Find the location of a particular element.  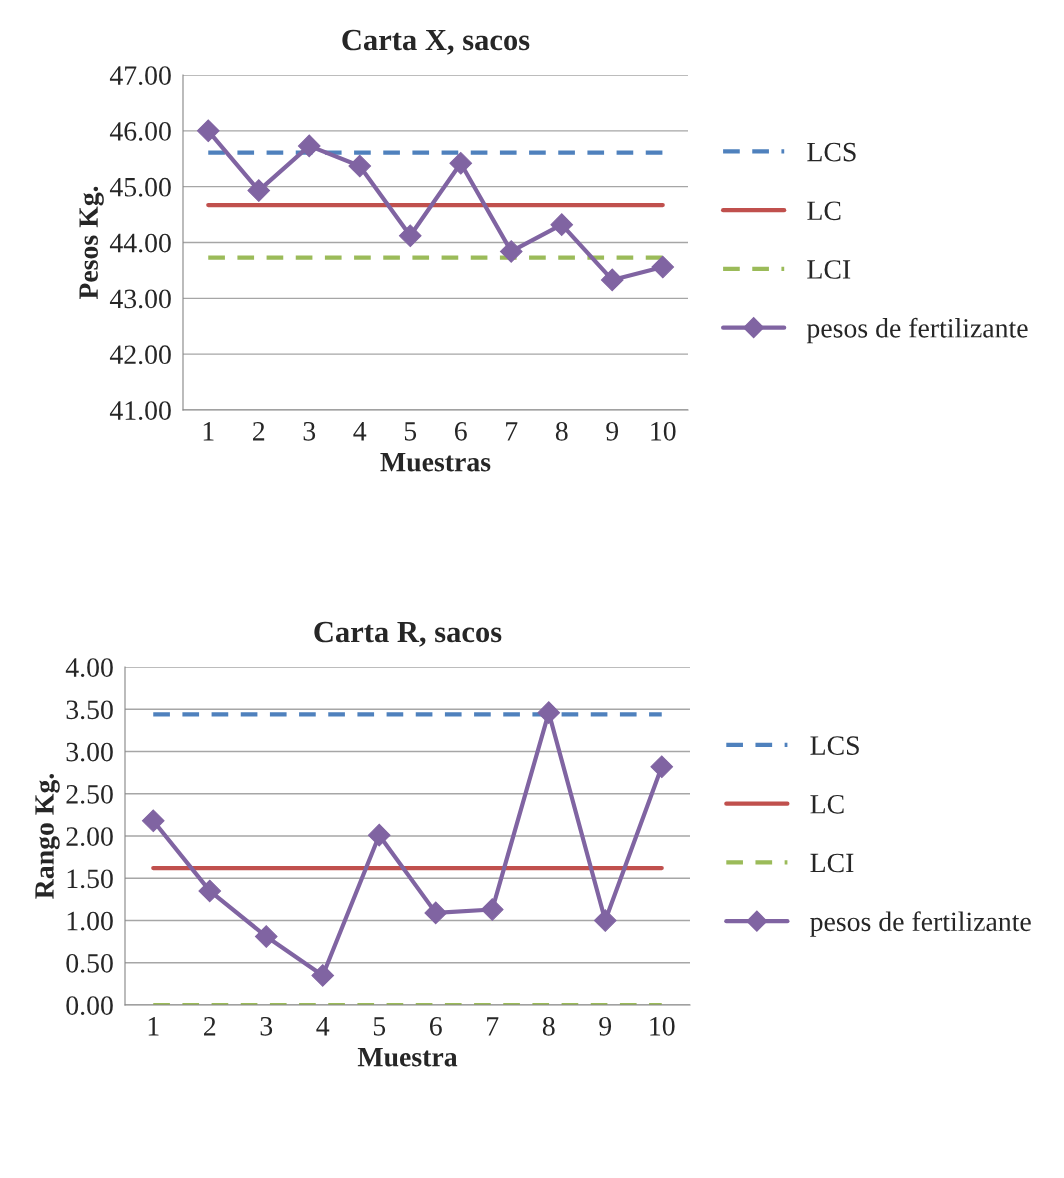

y-tick-label: 47.00 is located at coordinates (140, 76).